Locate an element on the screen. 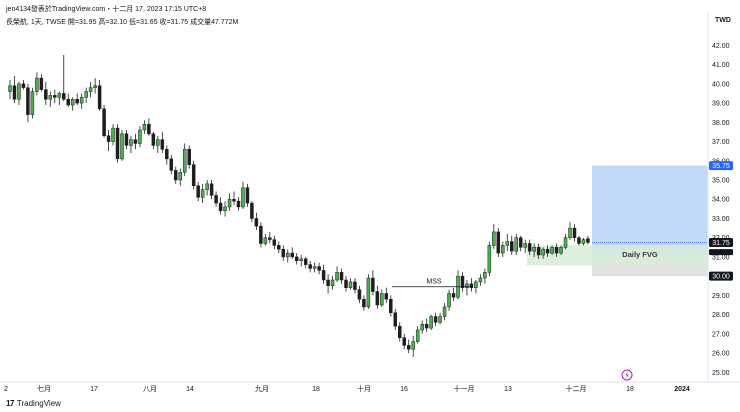  x-tick-label: 14 is located at coordinates (190, 389).